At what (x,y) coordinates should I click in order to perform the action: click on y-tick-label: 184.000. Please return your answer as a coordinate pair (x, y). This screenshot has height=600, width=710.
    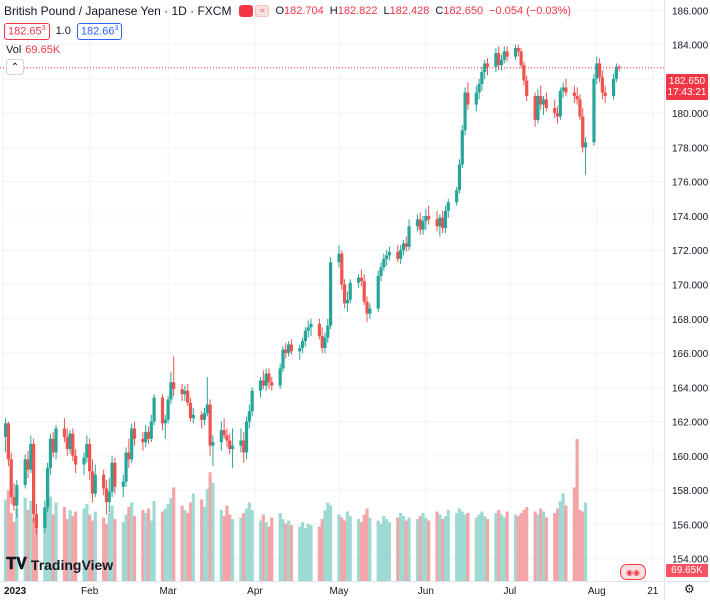
    Looking at the image, I should click on (690, 46).